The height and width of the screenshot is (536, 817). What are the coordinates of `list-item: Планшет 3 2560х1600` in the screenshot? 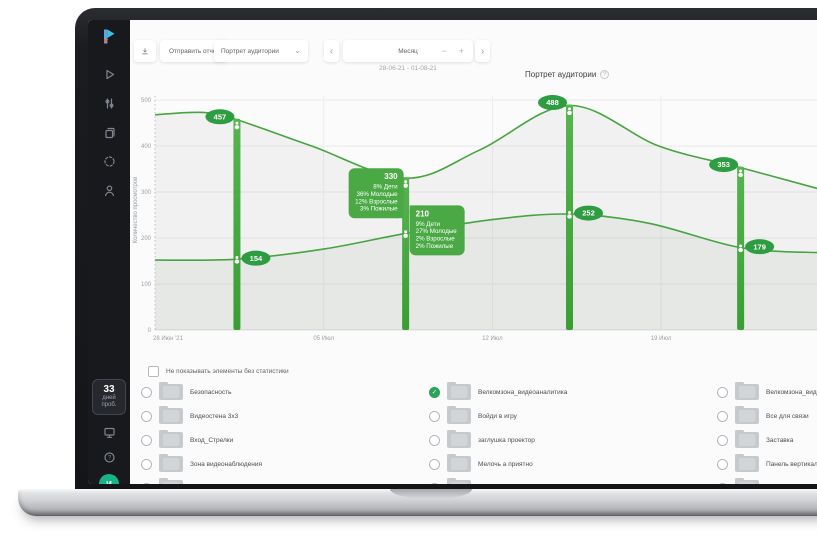 It's located at (767, 480).